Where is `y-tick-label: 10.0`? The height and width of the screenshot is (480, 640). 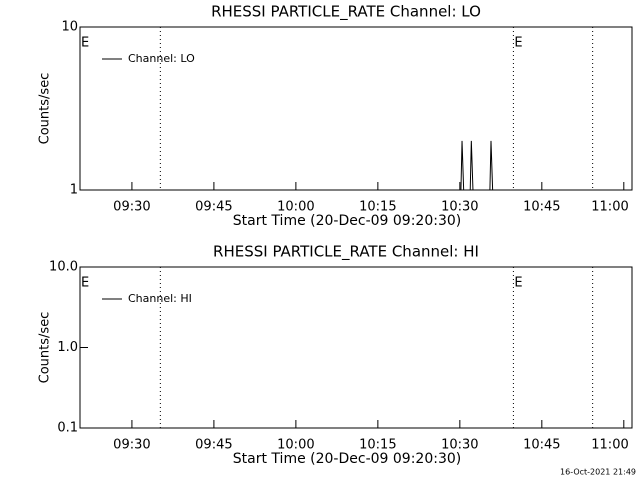
y-tick-label: 10.0 is located at coordinates (63, 267).